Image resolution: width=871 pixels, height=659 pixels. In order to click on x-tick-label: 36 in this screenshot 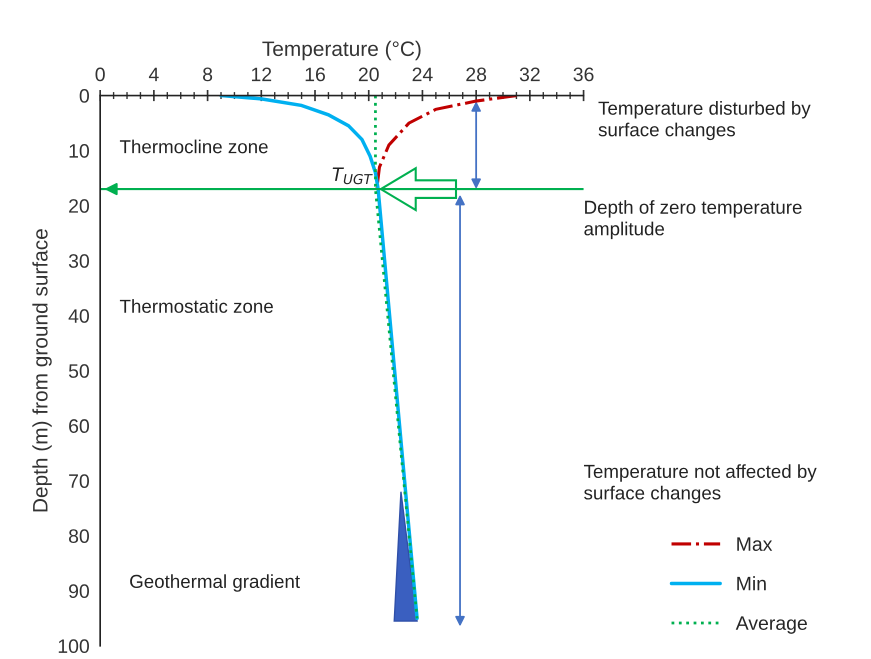, I will do `click(584, 75)`.